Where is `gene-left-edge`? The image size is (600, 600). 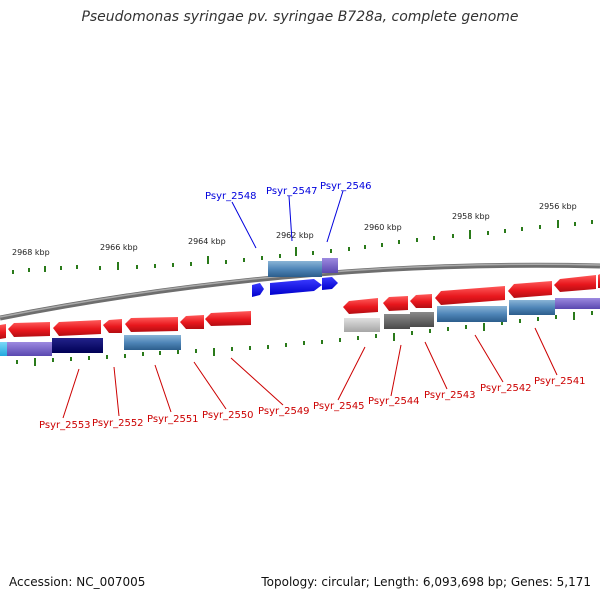
gene-left-edge is located at coordinates (3, 331).